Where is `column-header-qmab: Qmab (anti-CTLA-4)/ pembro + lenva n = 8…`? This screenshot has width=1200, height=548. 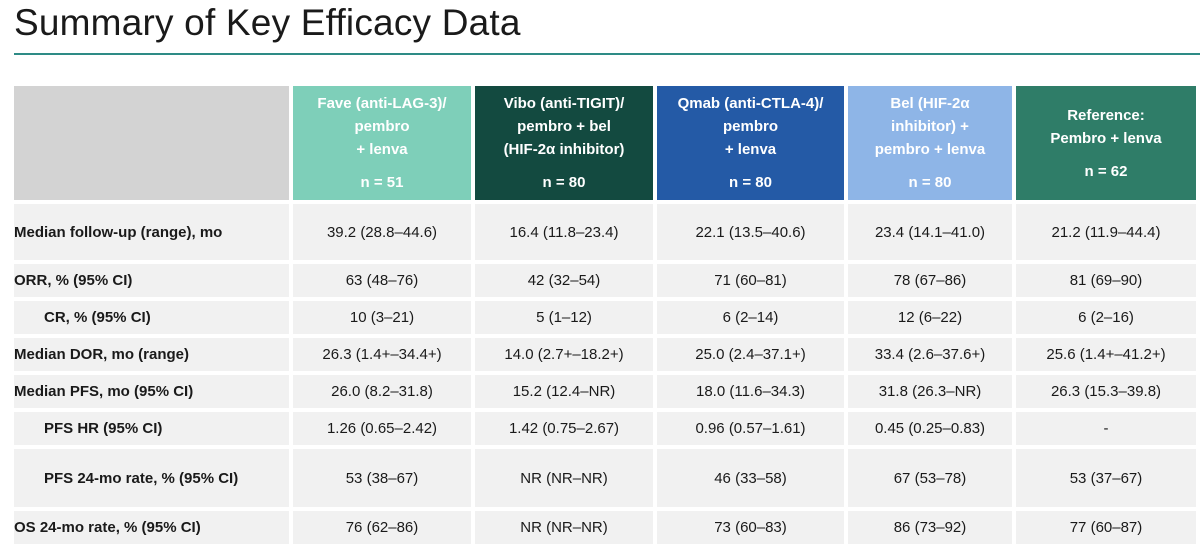 column-header-qmab: Qmab (anti-CTLA-4)/ pembro + lenva n = 8… is located at coordinates (750, 143).